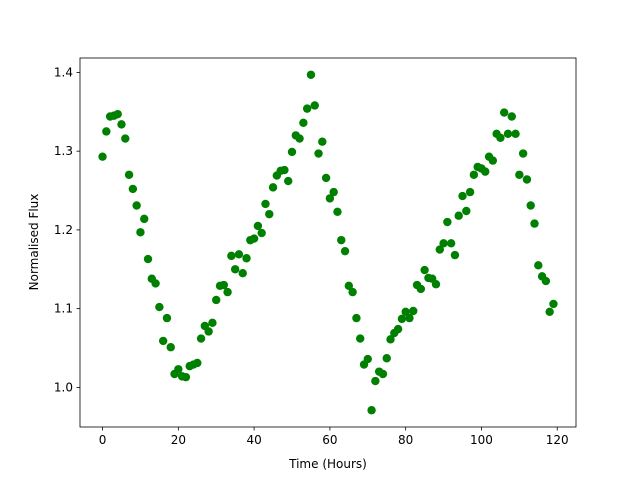 Image resolution: width=640 pixels, height=480 pixels. I want to click on y-tick-label: 1.1, so click(63, 309).